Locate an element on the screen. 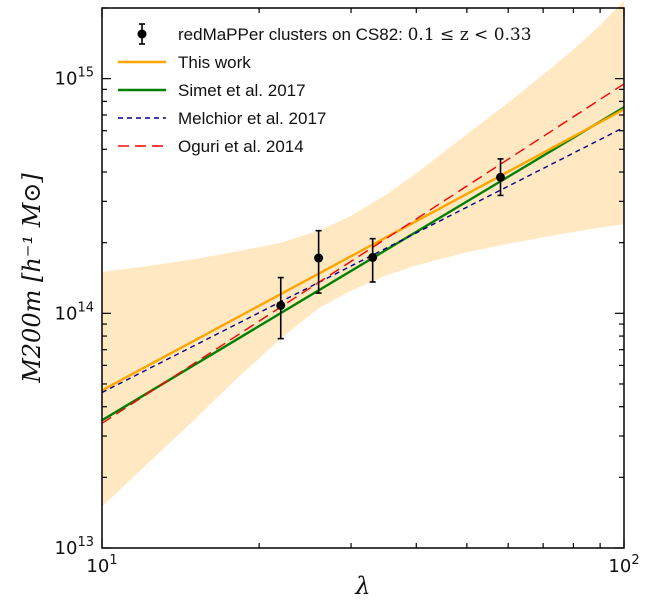  legend-entry-2: This work is located at coordinates (184, 62).